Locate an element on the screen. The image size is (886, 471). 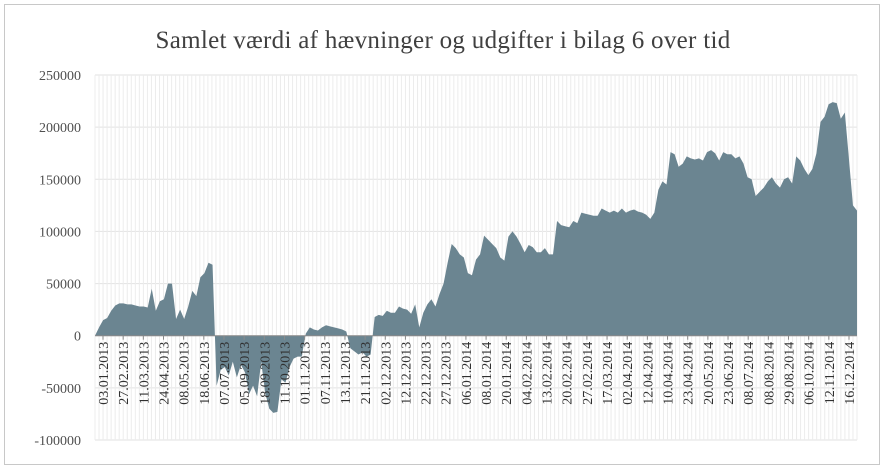
x-tick-label: 08.05.2013 is located at coordinates (185, 373).